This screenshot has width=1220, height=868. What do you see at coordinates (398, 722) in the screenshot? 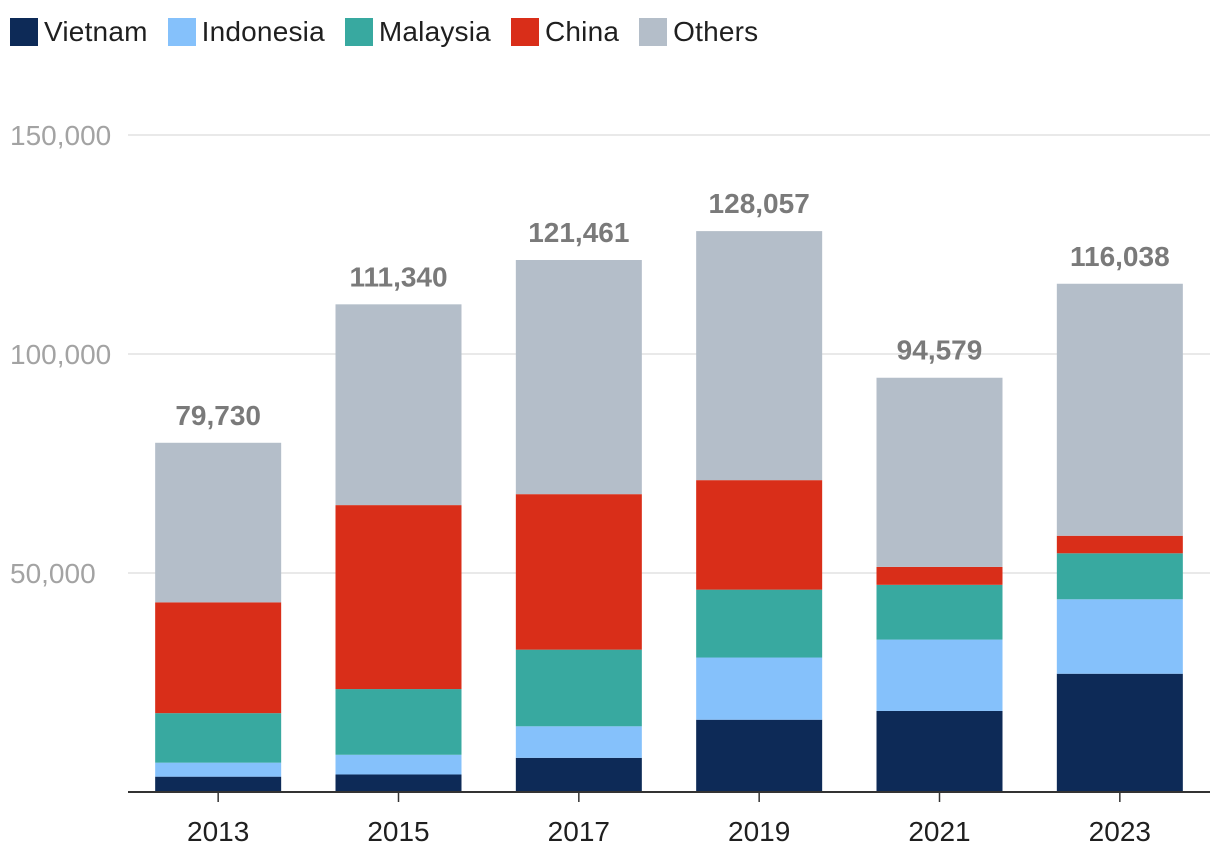
I see `bar-malaysia-2015` at bounding box center [398, 722].